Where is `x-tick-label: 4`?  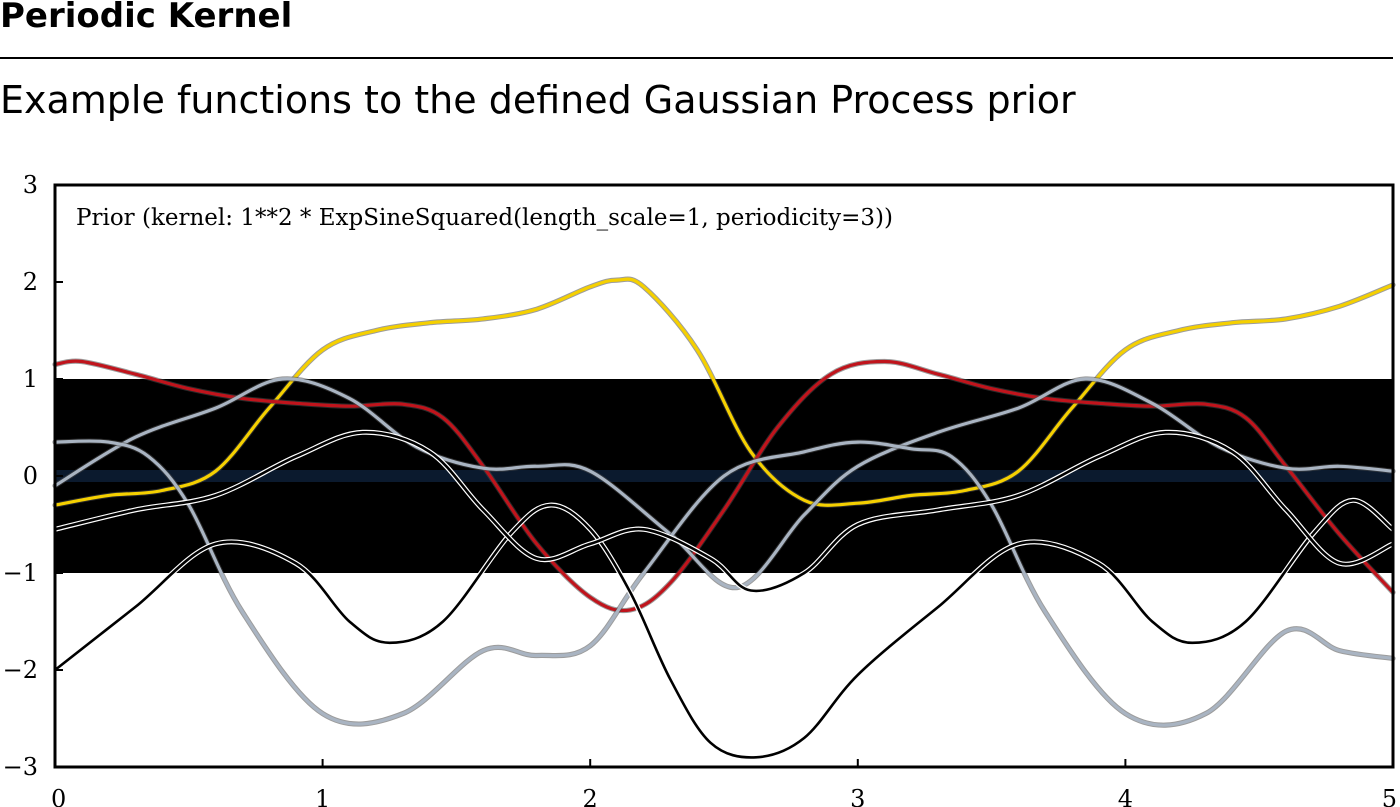 x-tick-label: 4 is located at coordinates (1125, 796).